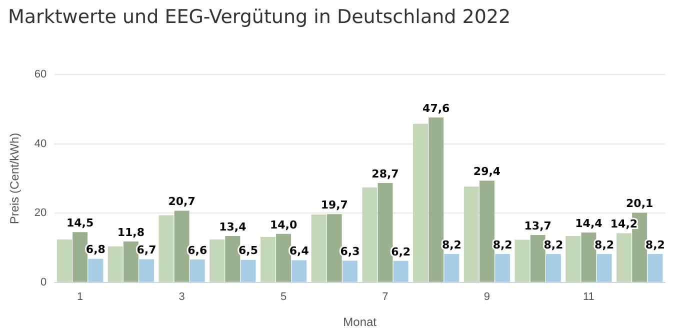 The width and height of the screenshot is (675, 334). Describe the element at coordinates (401, 251) in the screenshot. I see `data-label: 6,2` at that location.